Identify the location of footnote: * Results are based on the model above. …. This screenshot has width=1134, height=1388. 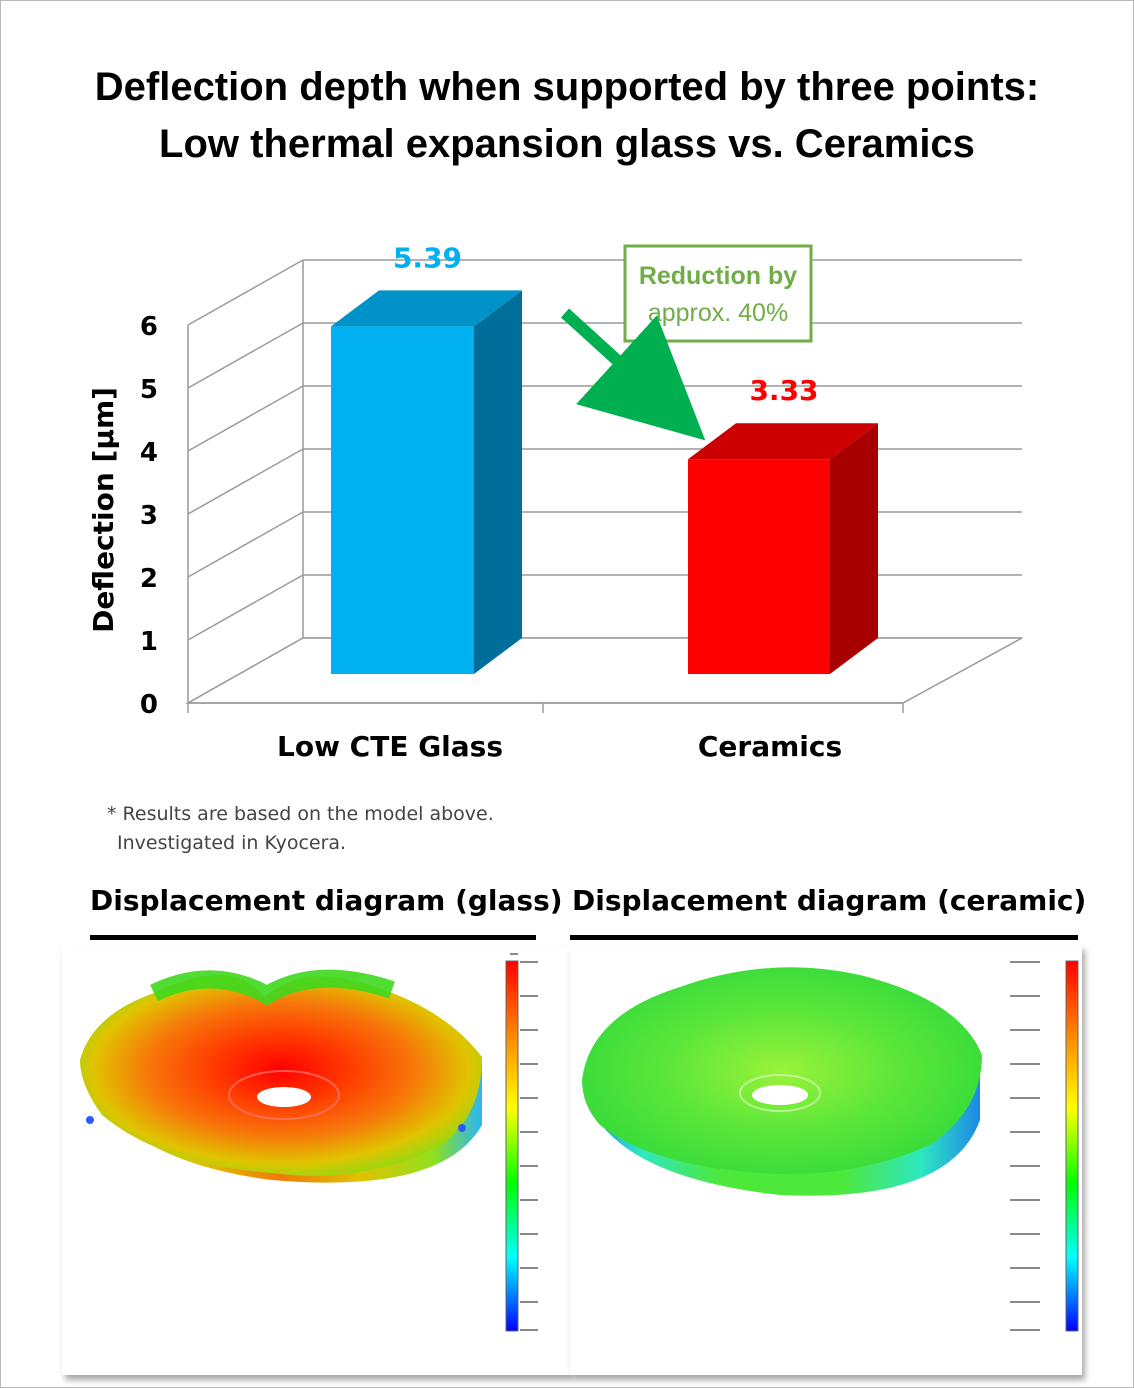
(300, 829).